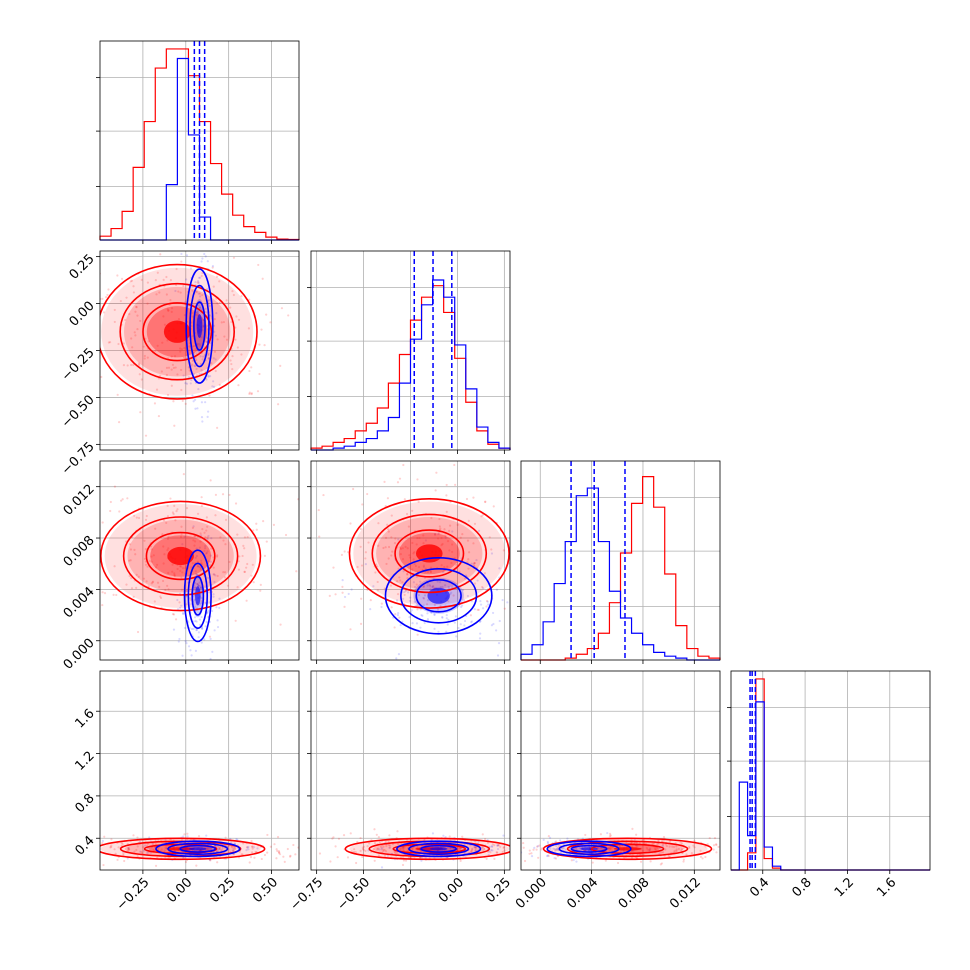  I want to click on contour-blue, so click(198, 849).